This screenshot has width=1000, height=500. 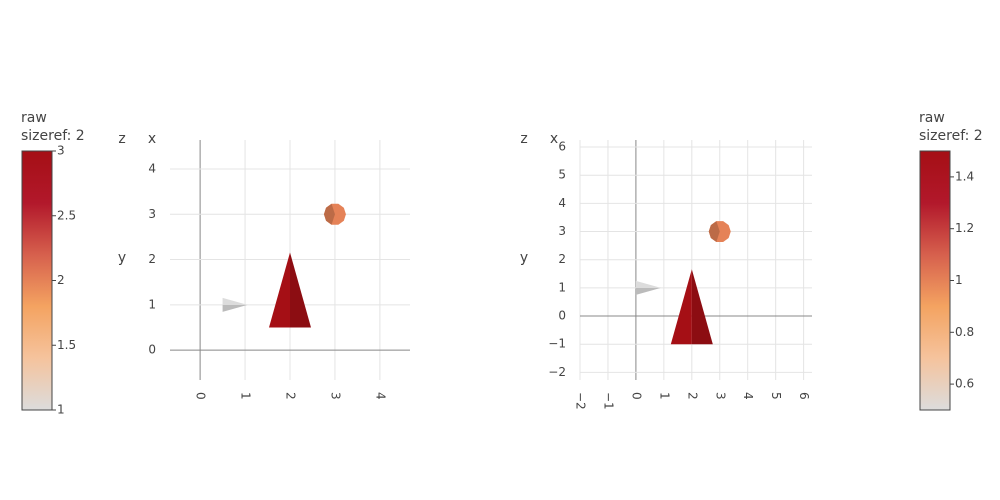 I want to click on x-tick-label: −1, so click(x=608, y=401).